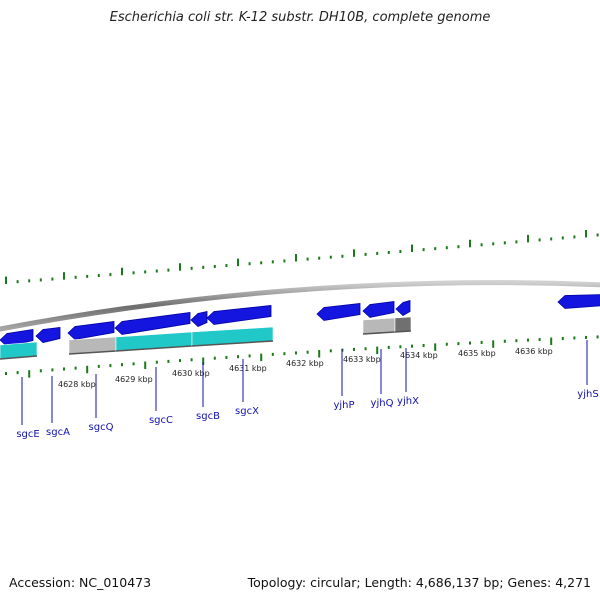 The height and width of the screenshot is (600, 600). Describe the element at coordinates (382, 403) in the screenshot. I see `gene-label-yjhQ: yjhQ` at that location.